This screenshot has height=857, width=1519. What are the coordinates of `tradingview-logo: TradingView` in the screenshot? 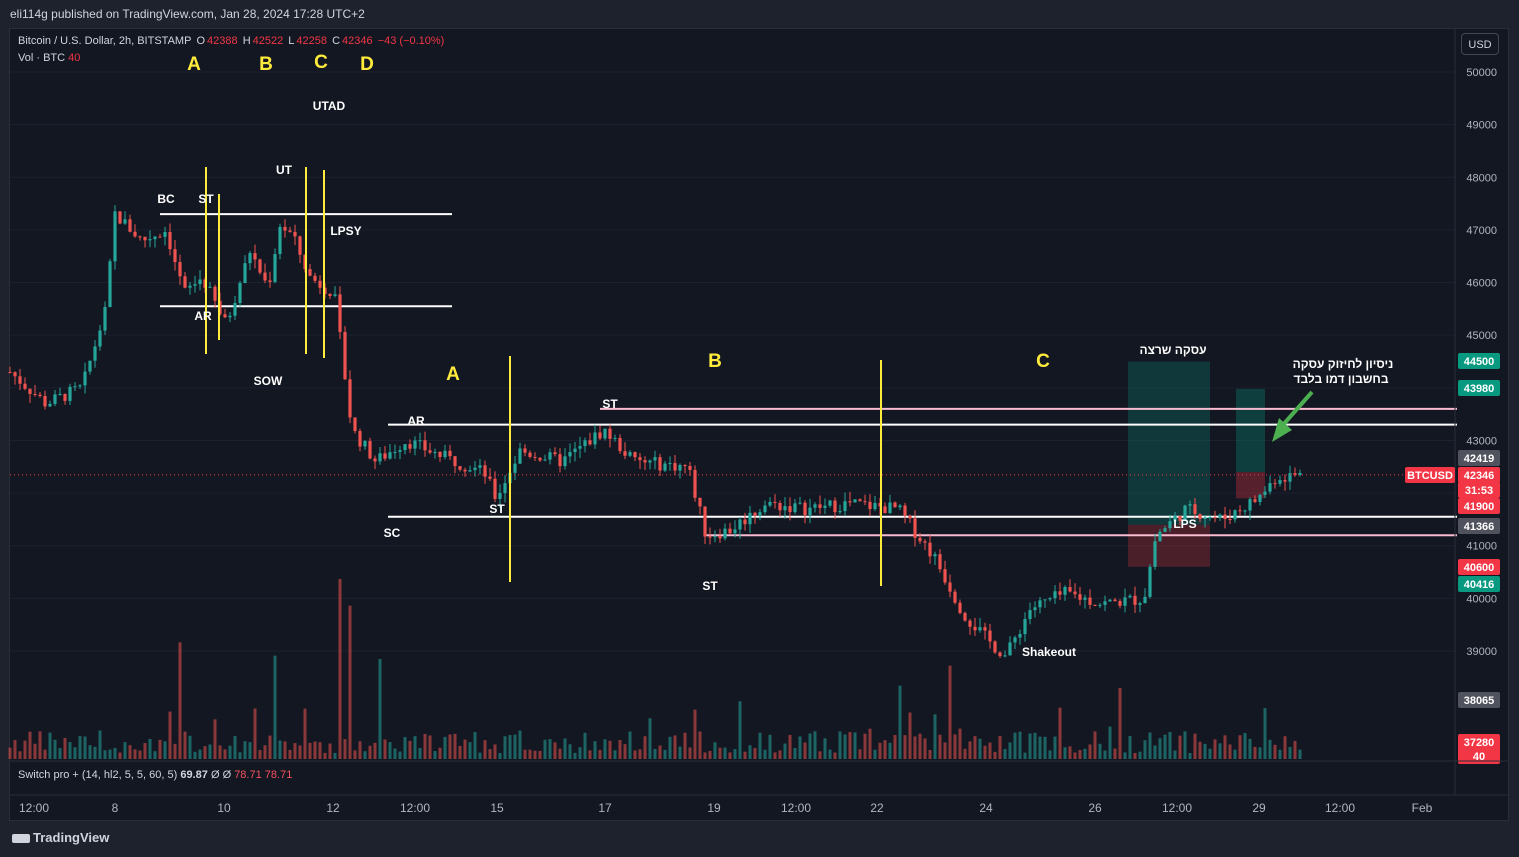 It's located at (60, 837).